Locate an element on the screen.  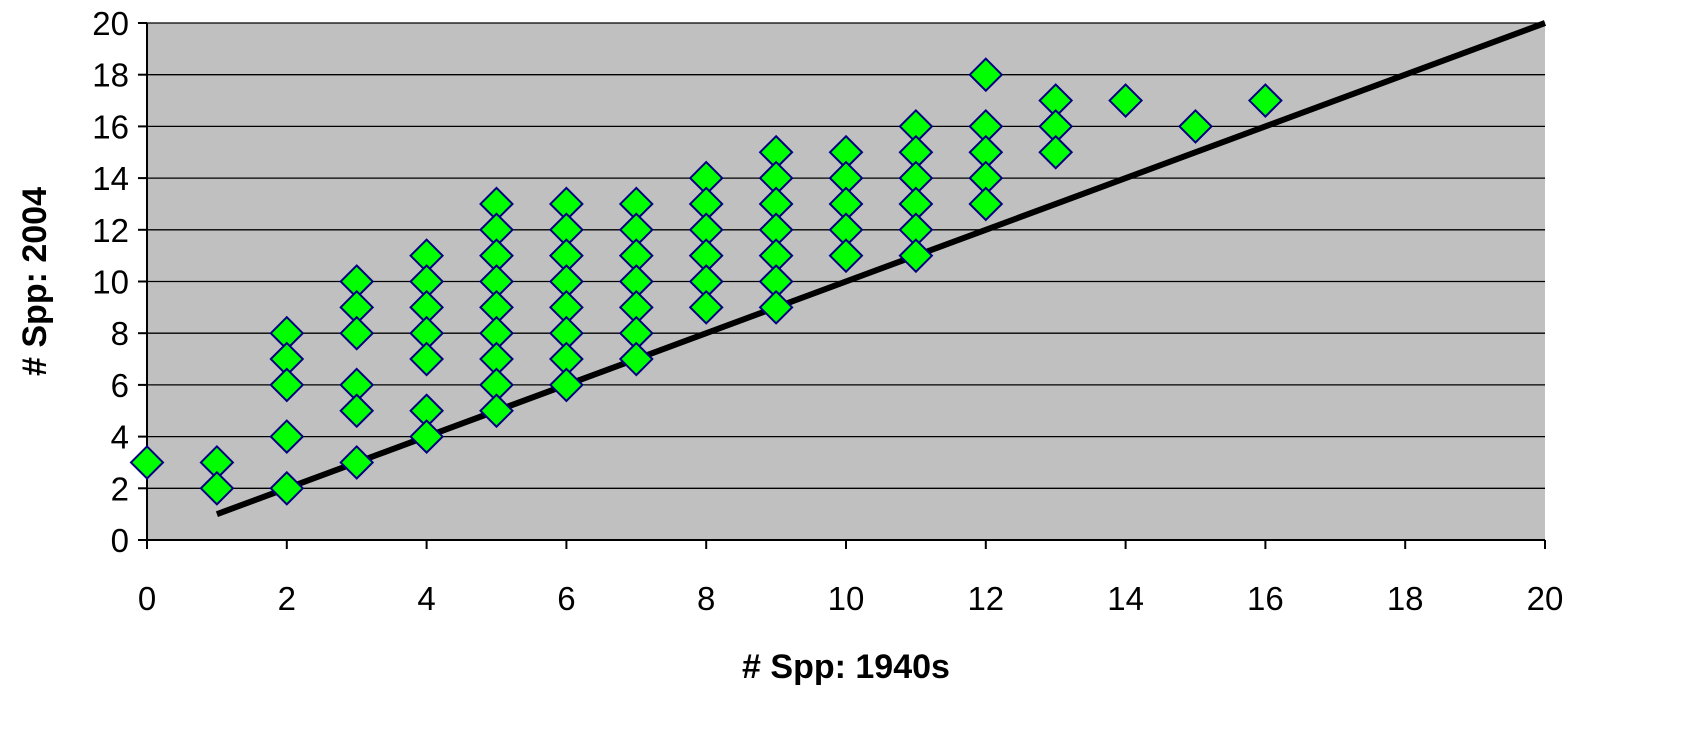
x-tick-label-12: 12 is located at coordinates (985, 598).